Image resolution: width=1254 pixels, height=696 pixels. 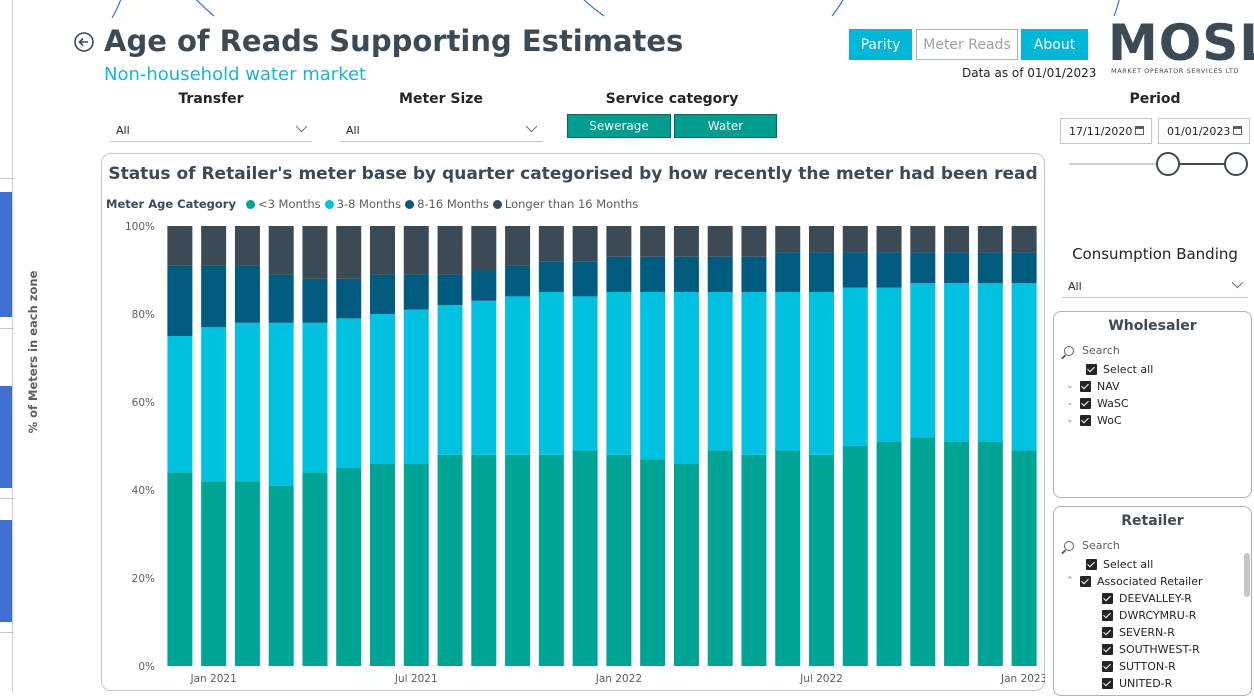 What do you see at coordinates (1119, 564) in the screenshot?
I see `retailer-item-select-all: Select all` at bounding box center [1119, 564].